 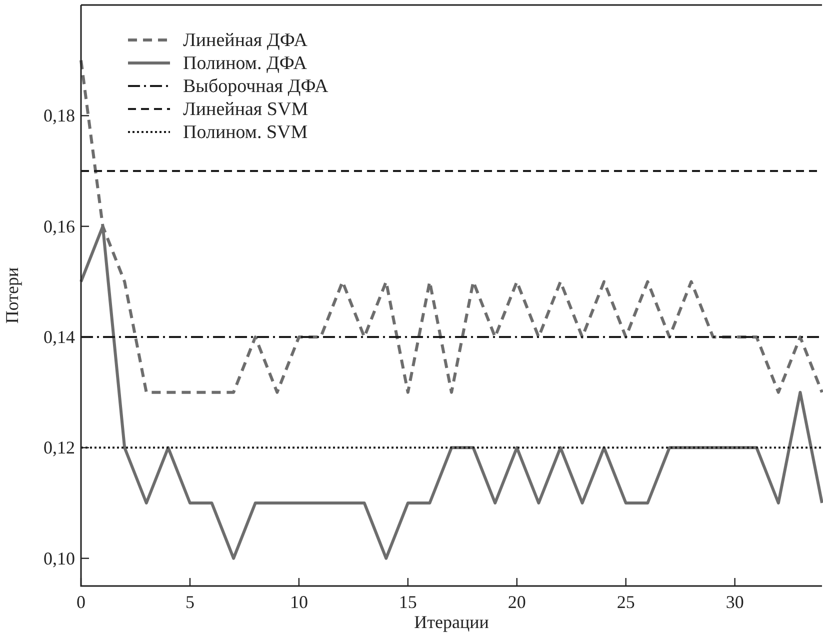 What do you see at coordinates (81, 602) in the screenshot?
I see `x-tick-label: 0` at bounding box center [81, 602].